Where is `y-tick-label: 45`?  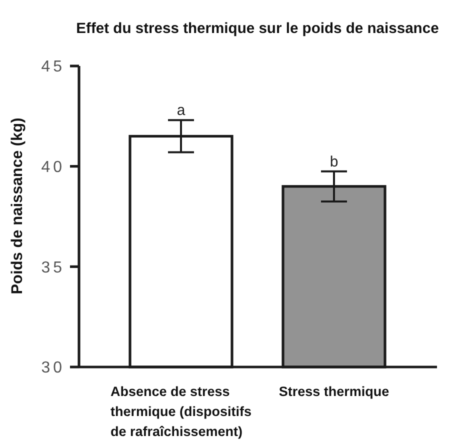 y-tick-label: 45 is located at coordinates (53, 67).